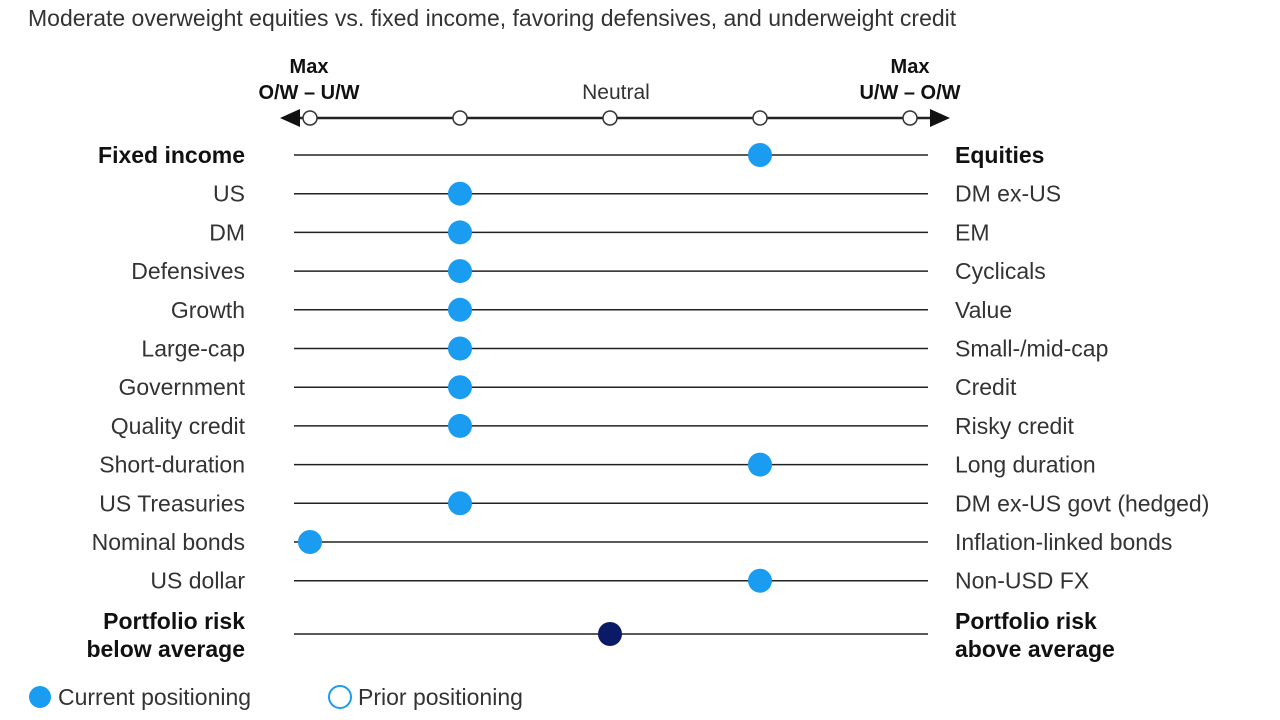 This screenshot has height=720, width=1280. What do you see at coordinates (597, 465) in the screenshot?
I see `row: Short-duration Long duration` at bounding box center [597, 465].